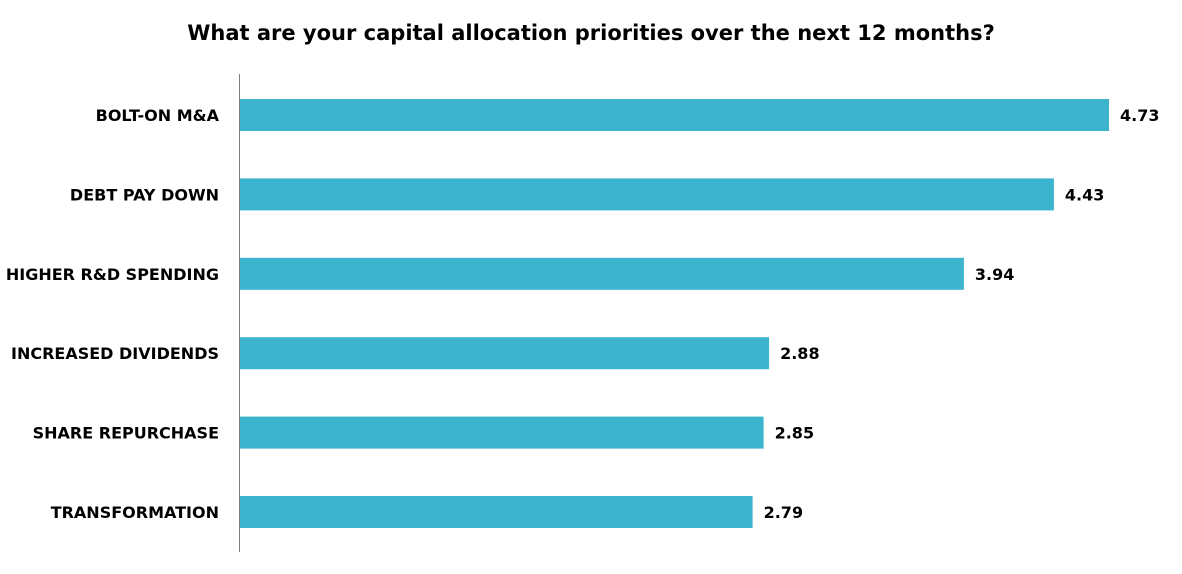 This screenshot has width=1182, height=574. Describe the element at coordinates (144, 194) in the screenshot. I see `category-label-1: DEBT PAY DOWN` at that location.